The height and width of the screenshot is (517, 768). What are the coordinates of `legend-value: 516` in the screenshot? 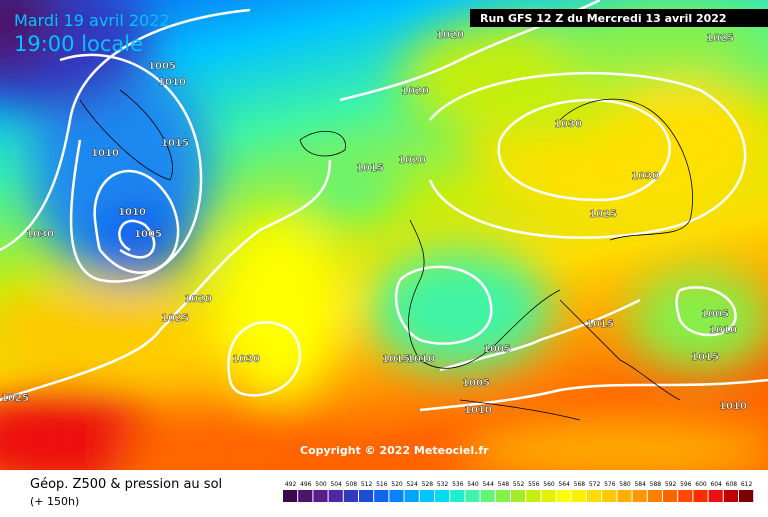 It's located at (382, 484).